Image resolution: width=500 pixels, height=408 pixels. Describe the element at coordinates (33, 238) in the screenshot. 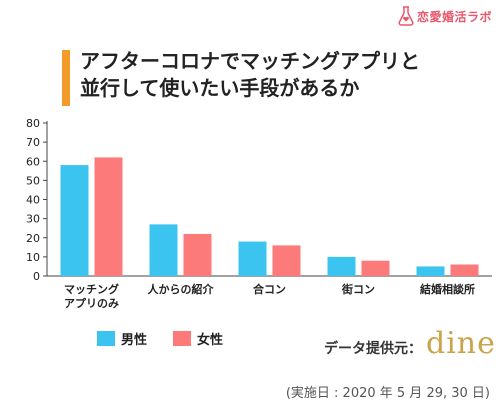

I see `y-tick-label: 20` at that location.